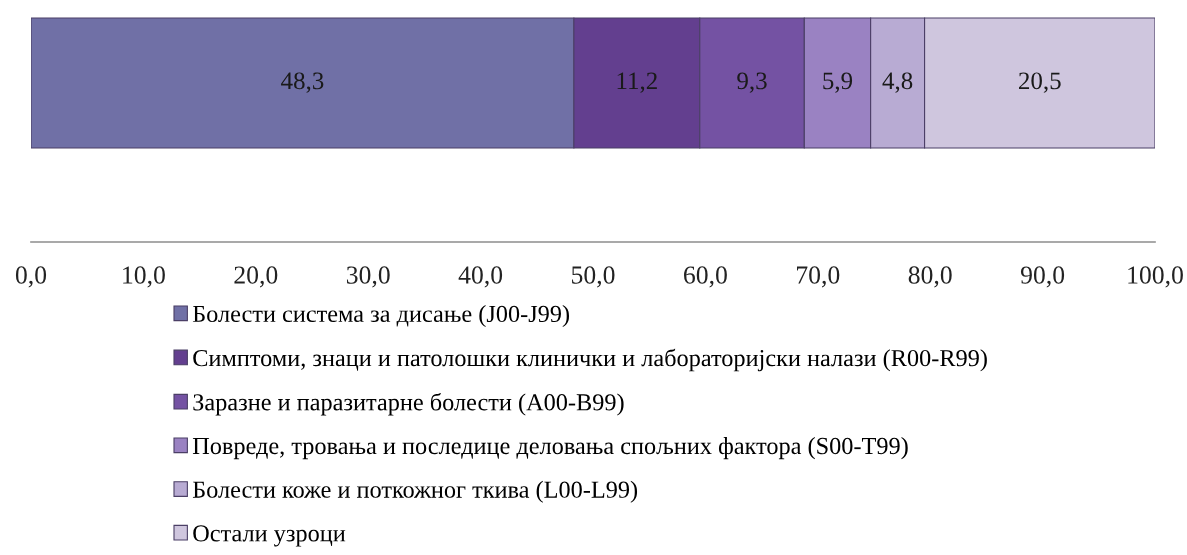 This screenshot has width=1187, height=555. I want to click on legend-label: Остали узроци, so click(269, 536).